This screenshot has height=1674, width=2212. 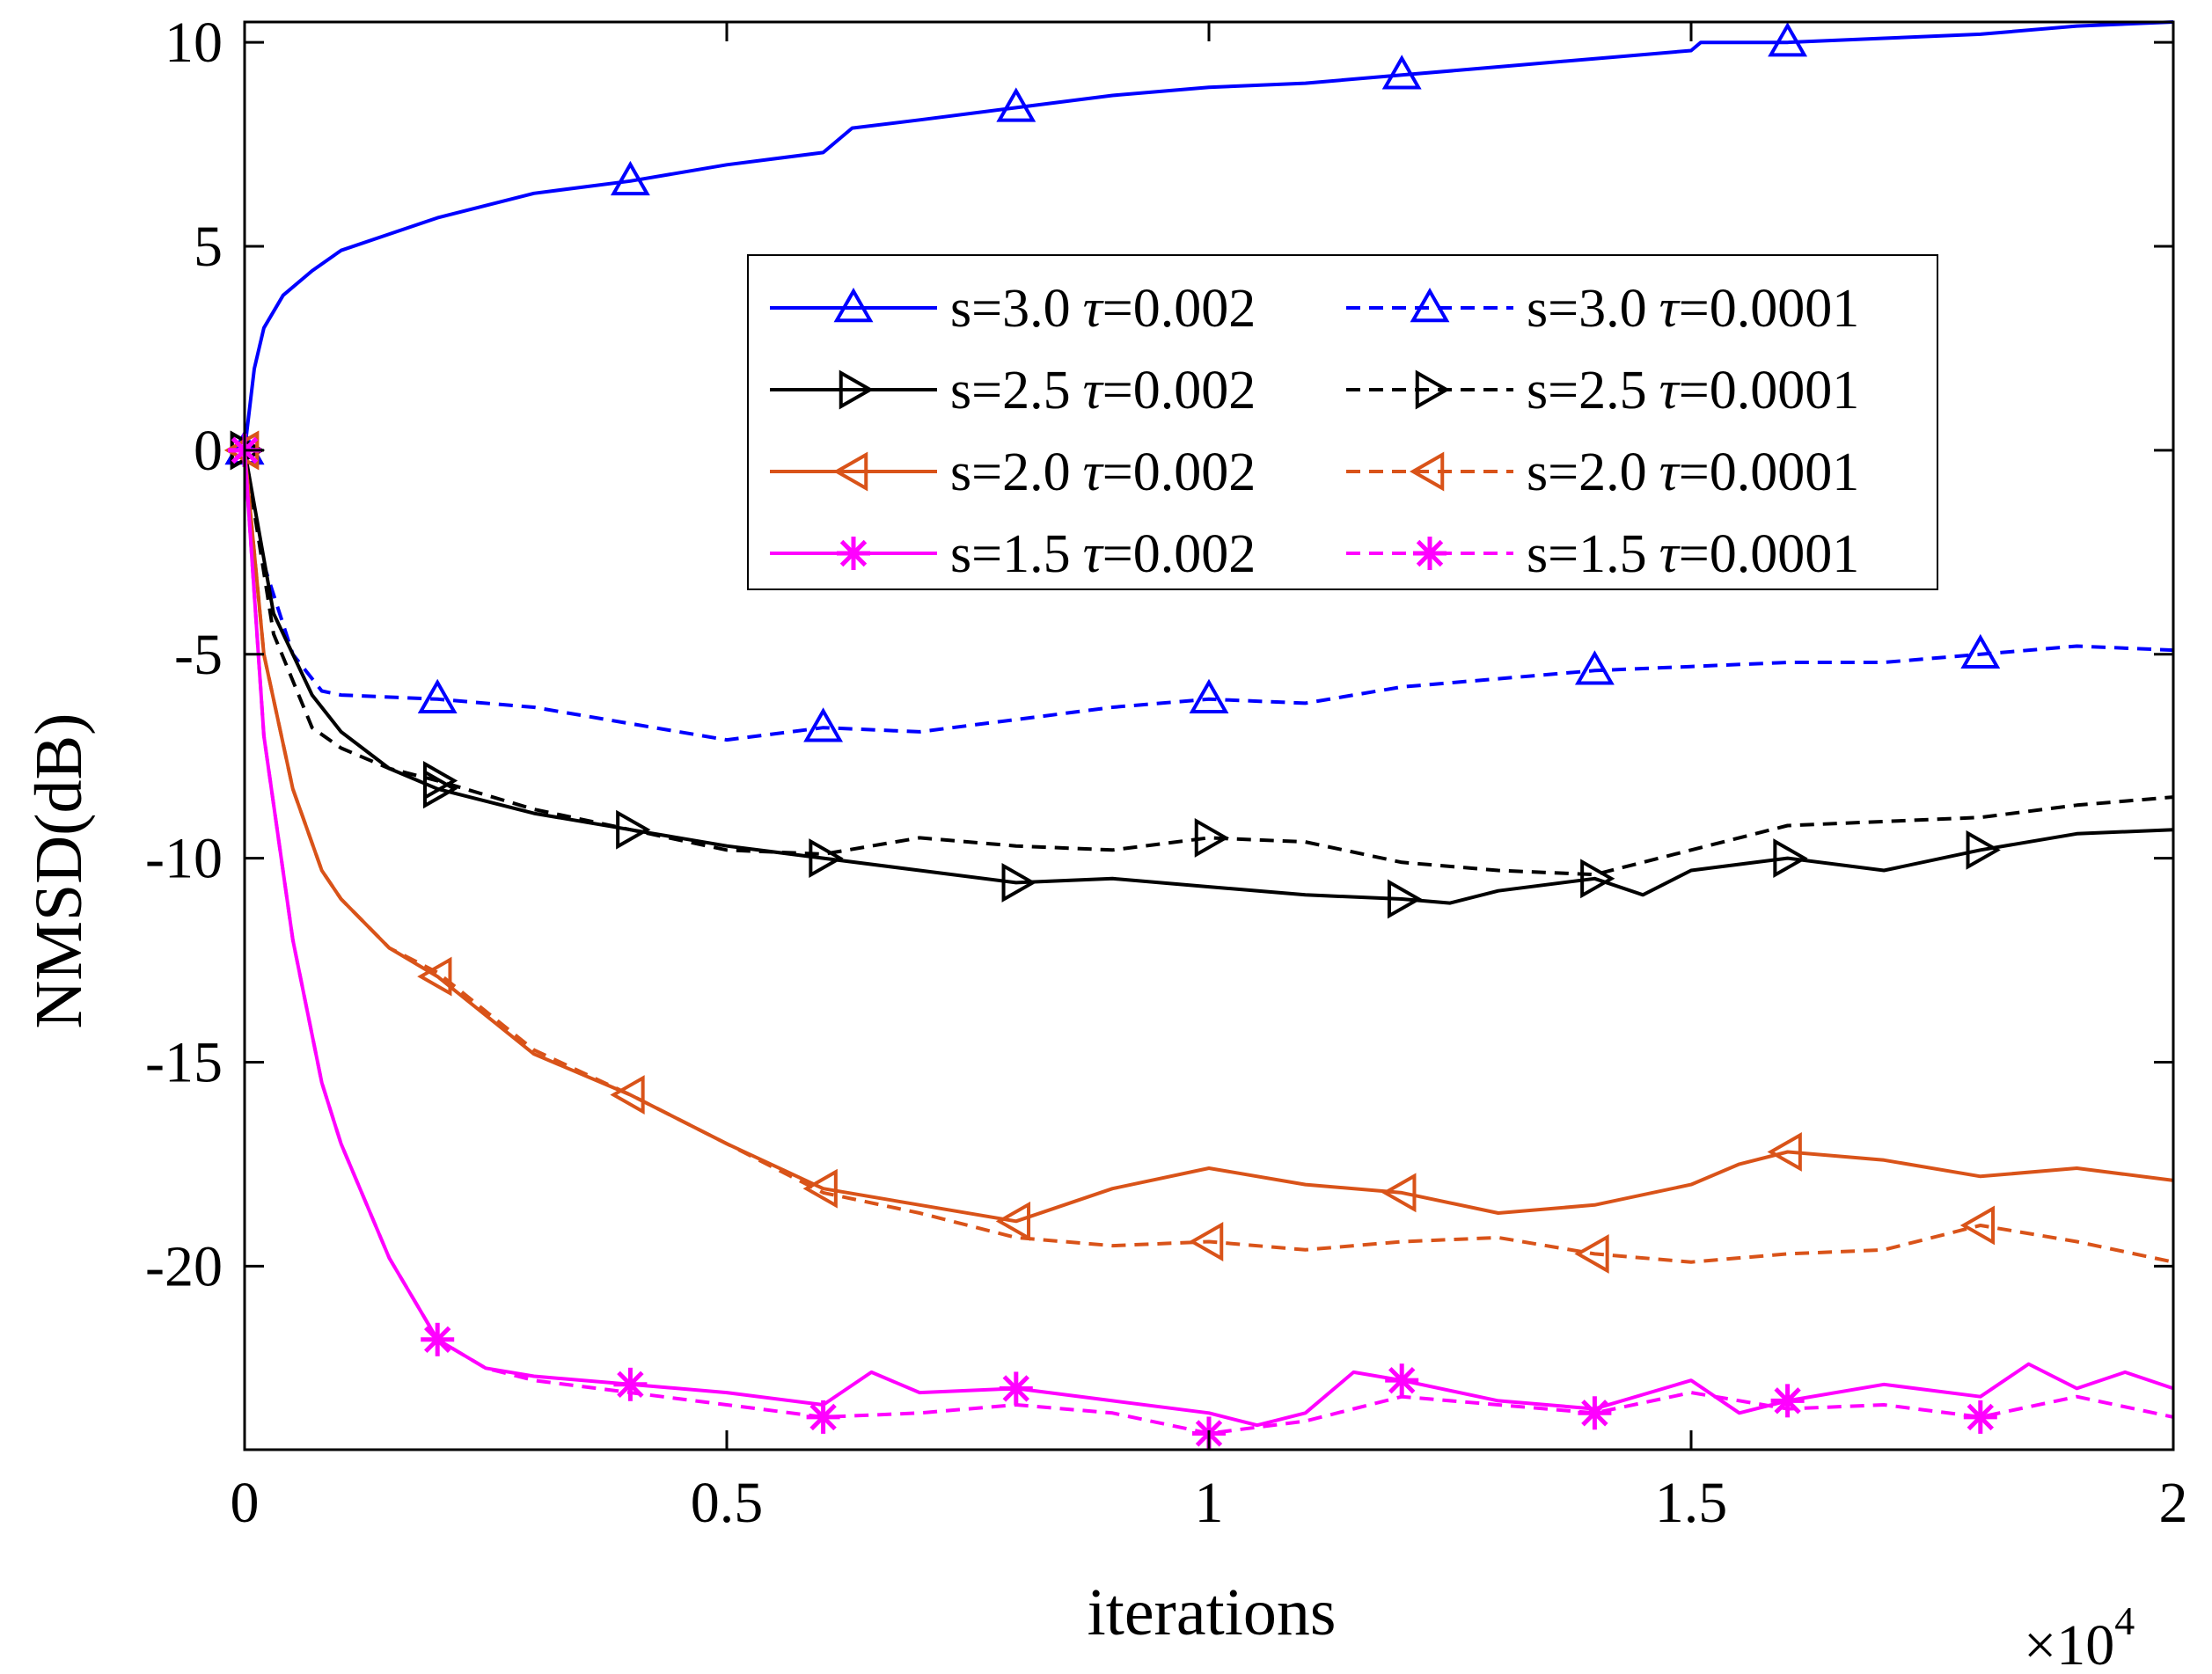 What do you see at coordinates (1010, 390) in the screenshot?
I see `legend-s-value: s=2.5` at bounding box center [1010, 390].